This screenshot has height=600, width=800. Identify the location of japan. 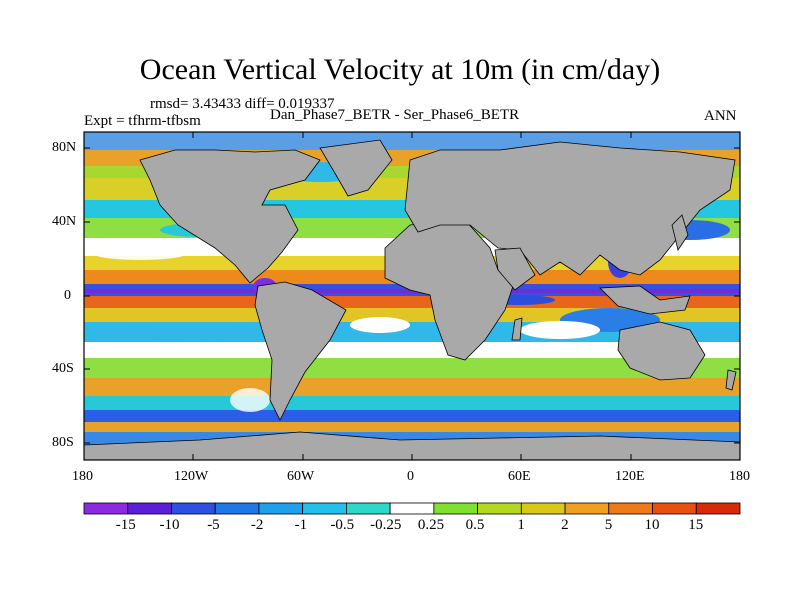
(680, 232).